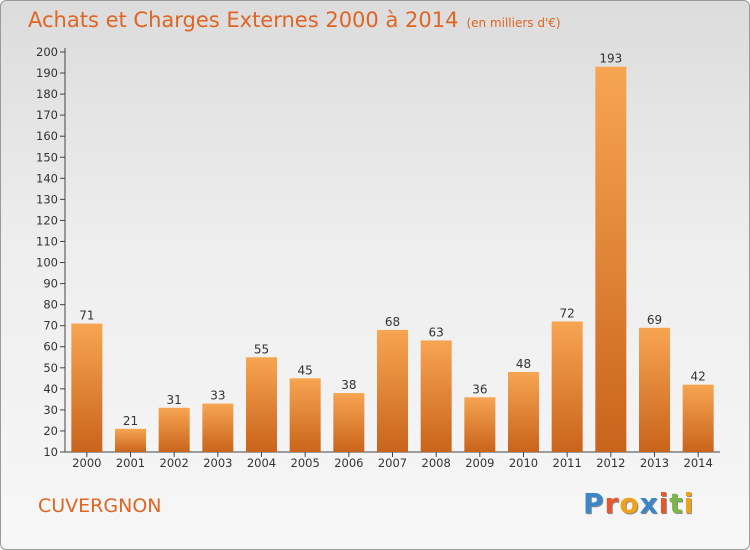  I want to click on y-tick-label: 60, so click(50, 347).